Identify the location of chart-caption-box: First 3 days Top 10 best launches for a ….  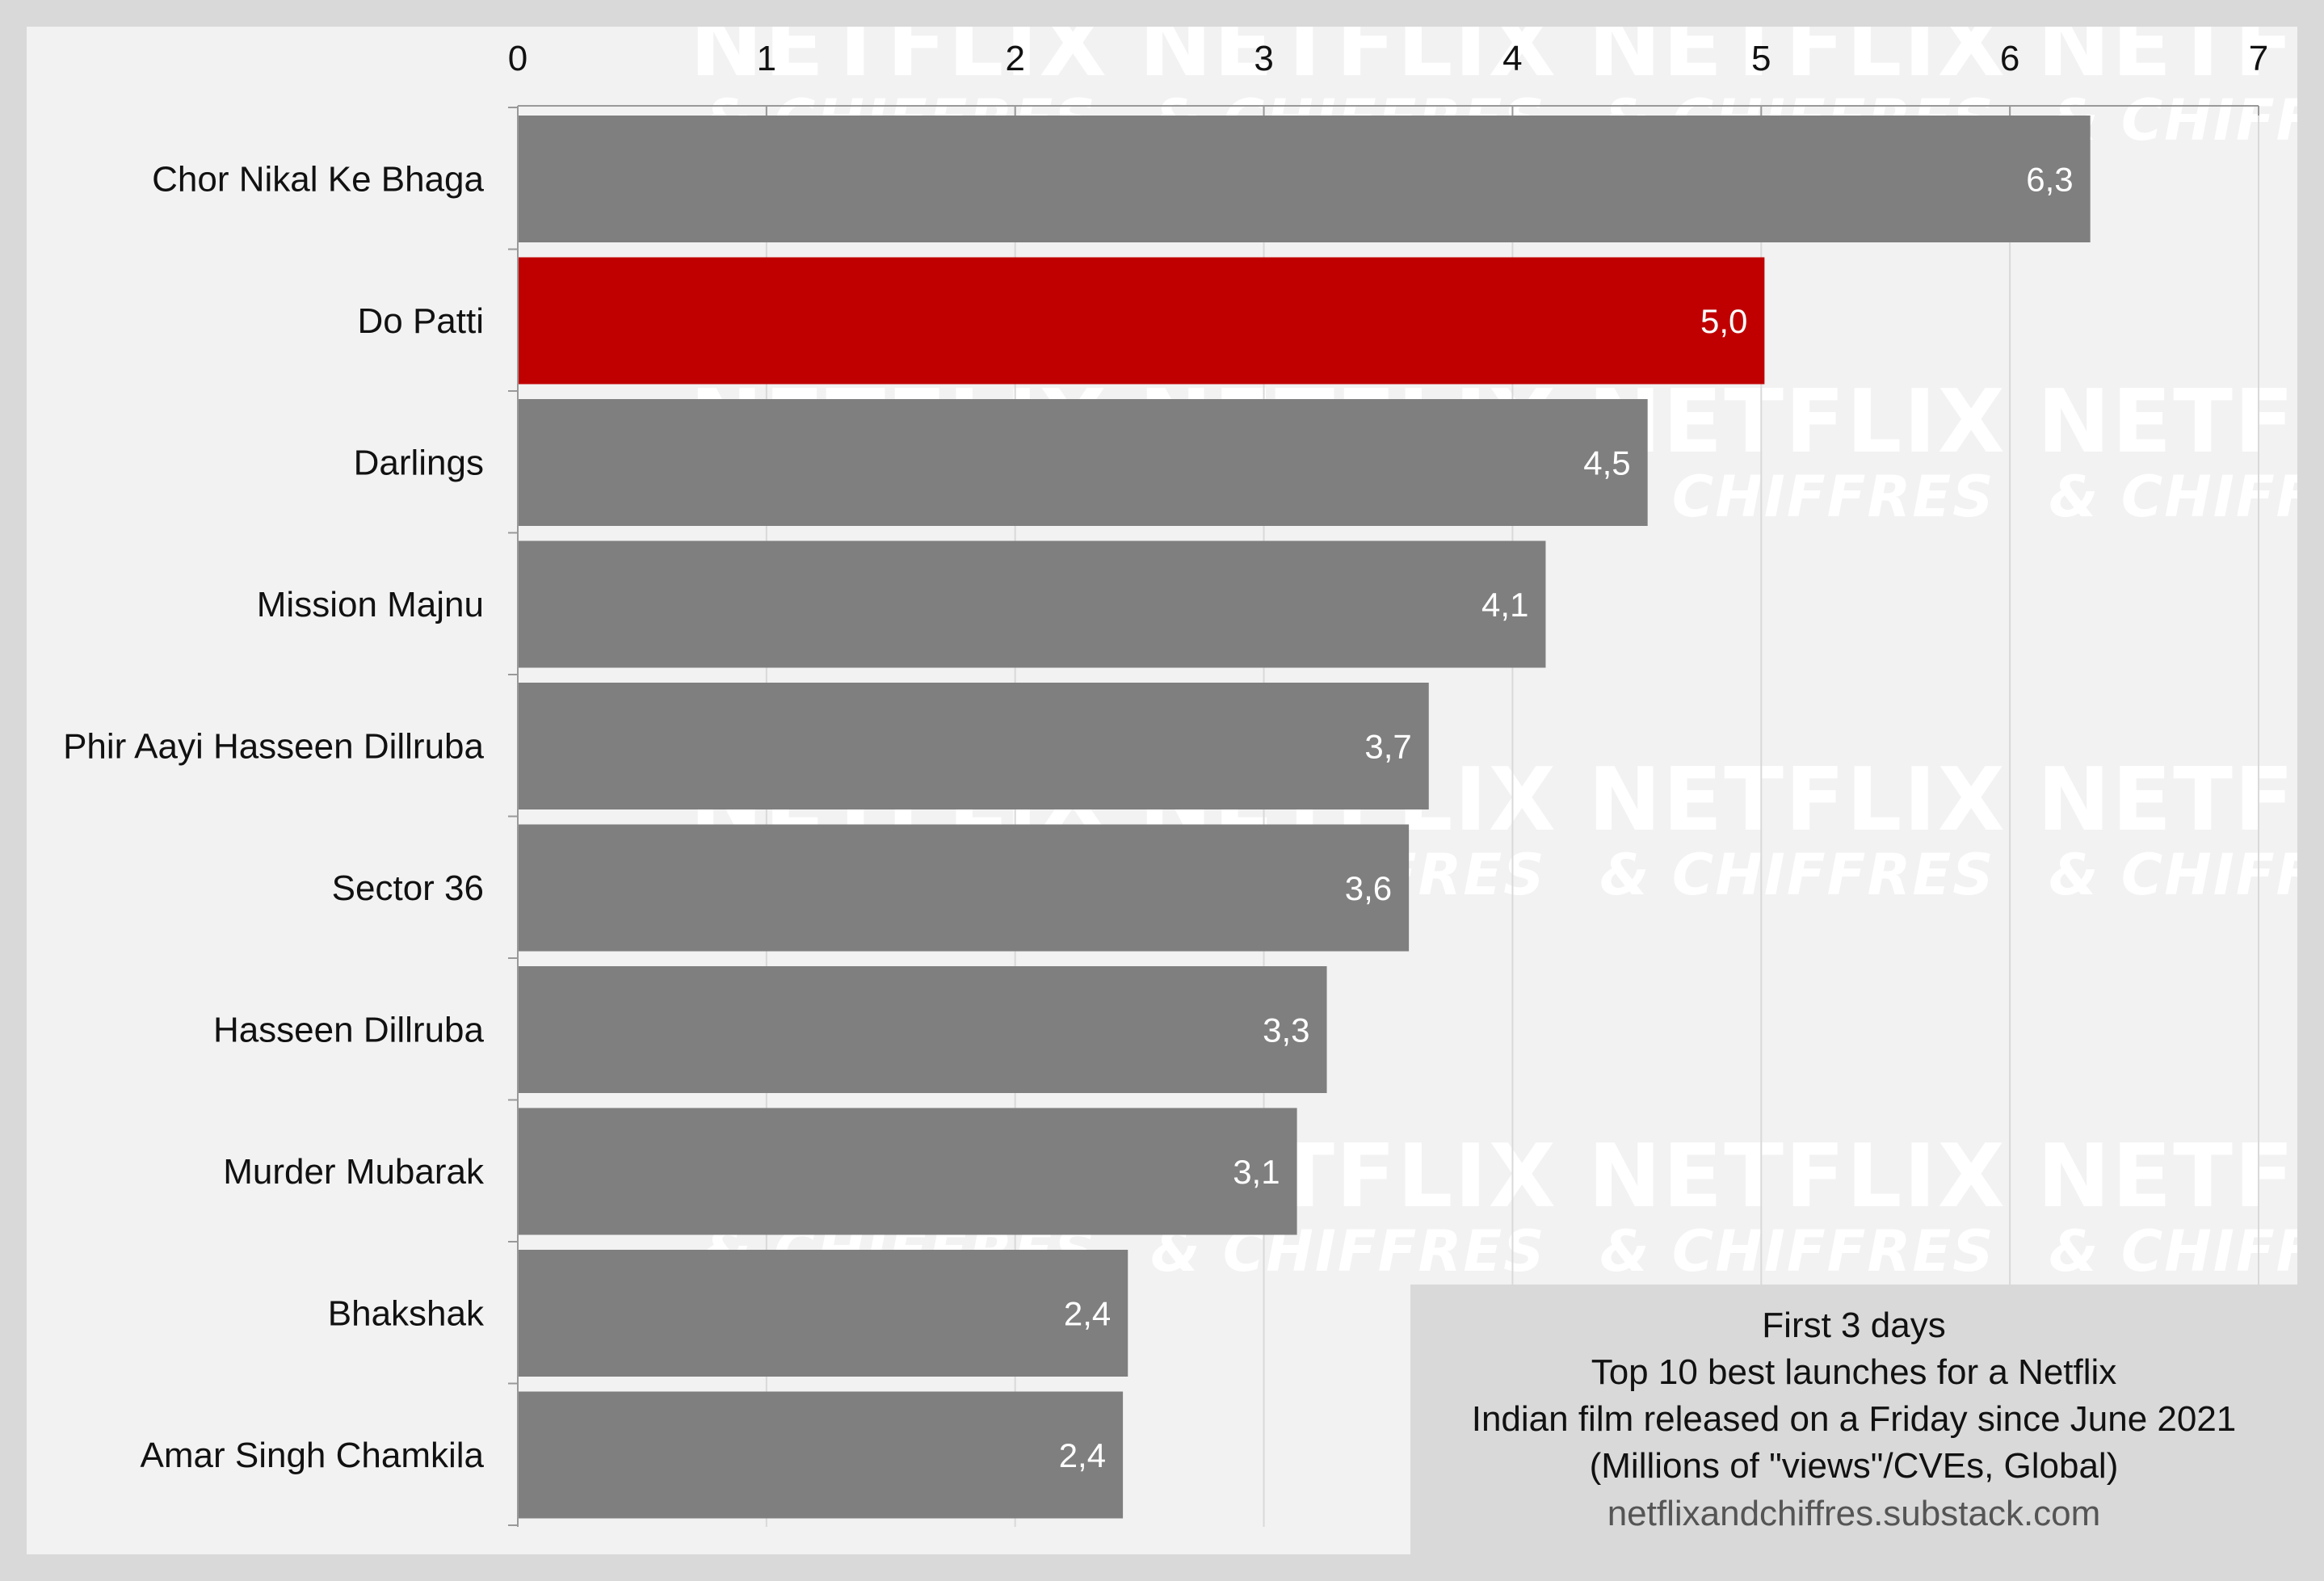
(1853, 1419).